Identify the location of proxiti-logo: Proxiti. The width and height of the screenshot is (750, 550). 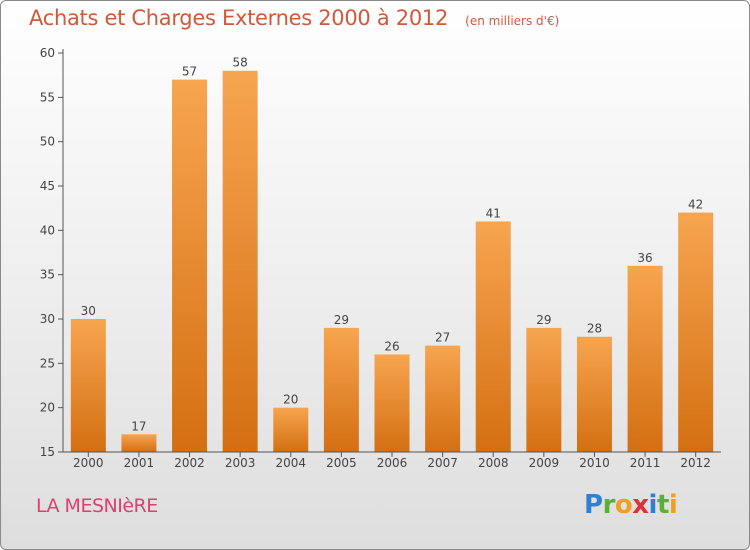
(631, 505).